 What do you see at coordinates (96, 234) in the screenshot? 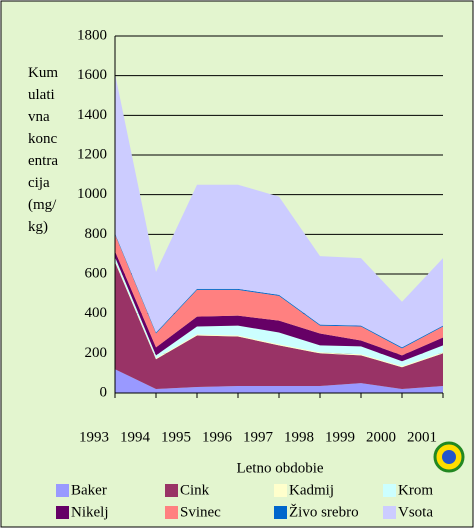
I see `y-tick-label: 800` at bounding box center [96, 234].